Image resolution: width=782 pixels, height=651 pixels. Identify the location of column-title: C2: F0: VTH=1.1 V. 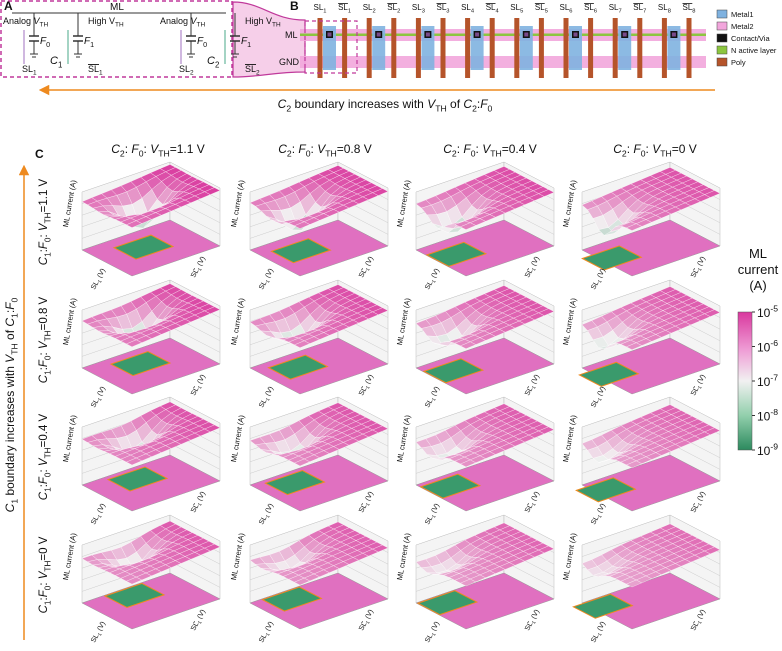
(158, 150).